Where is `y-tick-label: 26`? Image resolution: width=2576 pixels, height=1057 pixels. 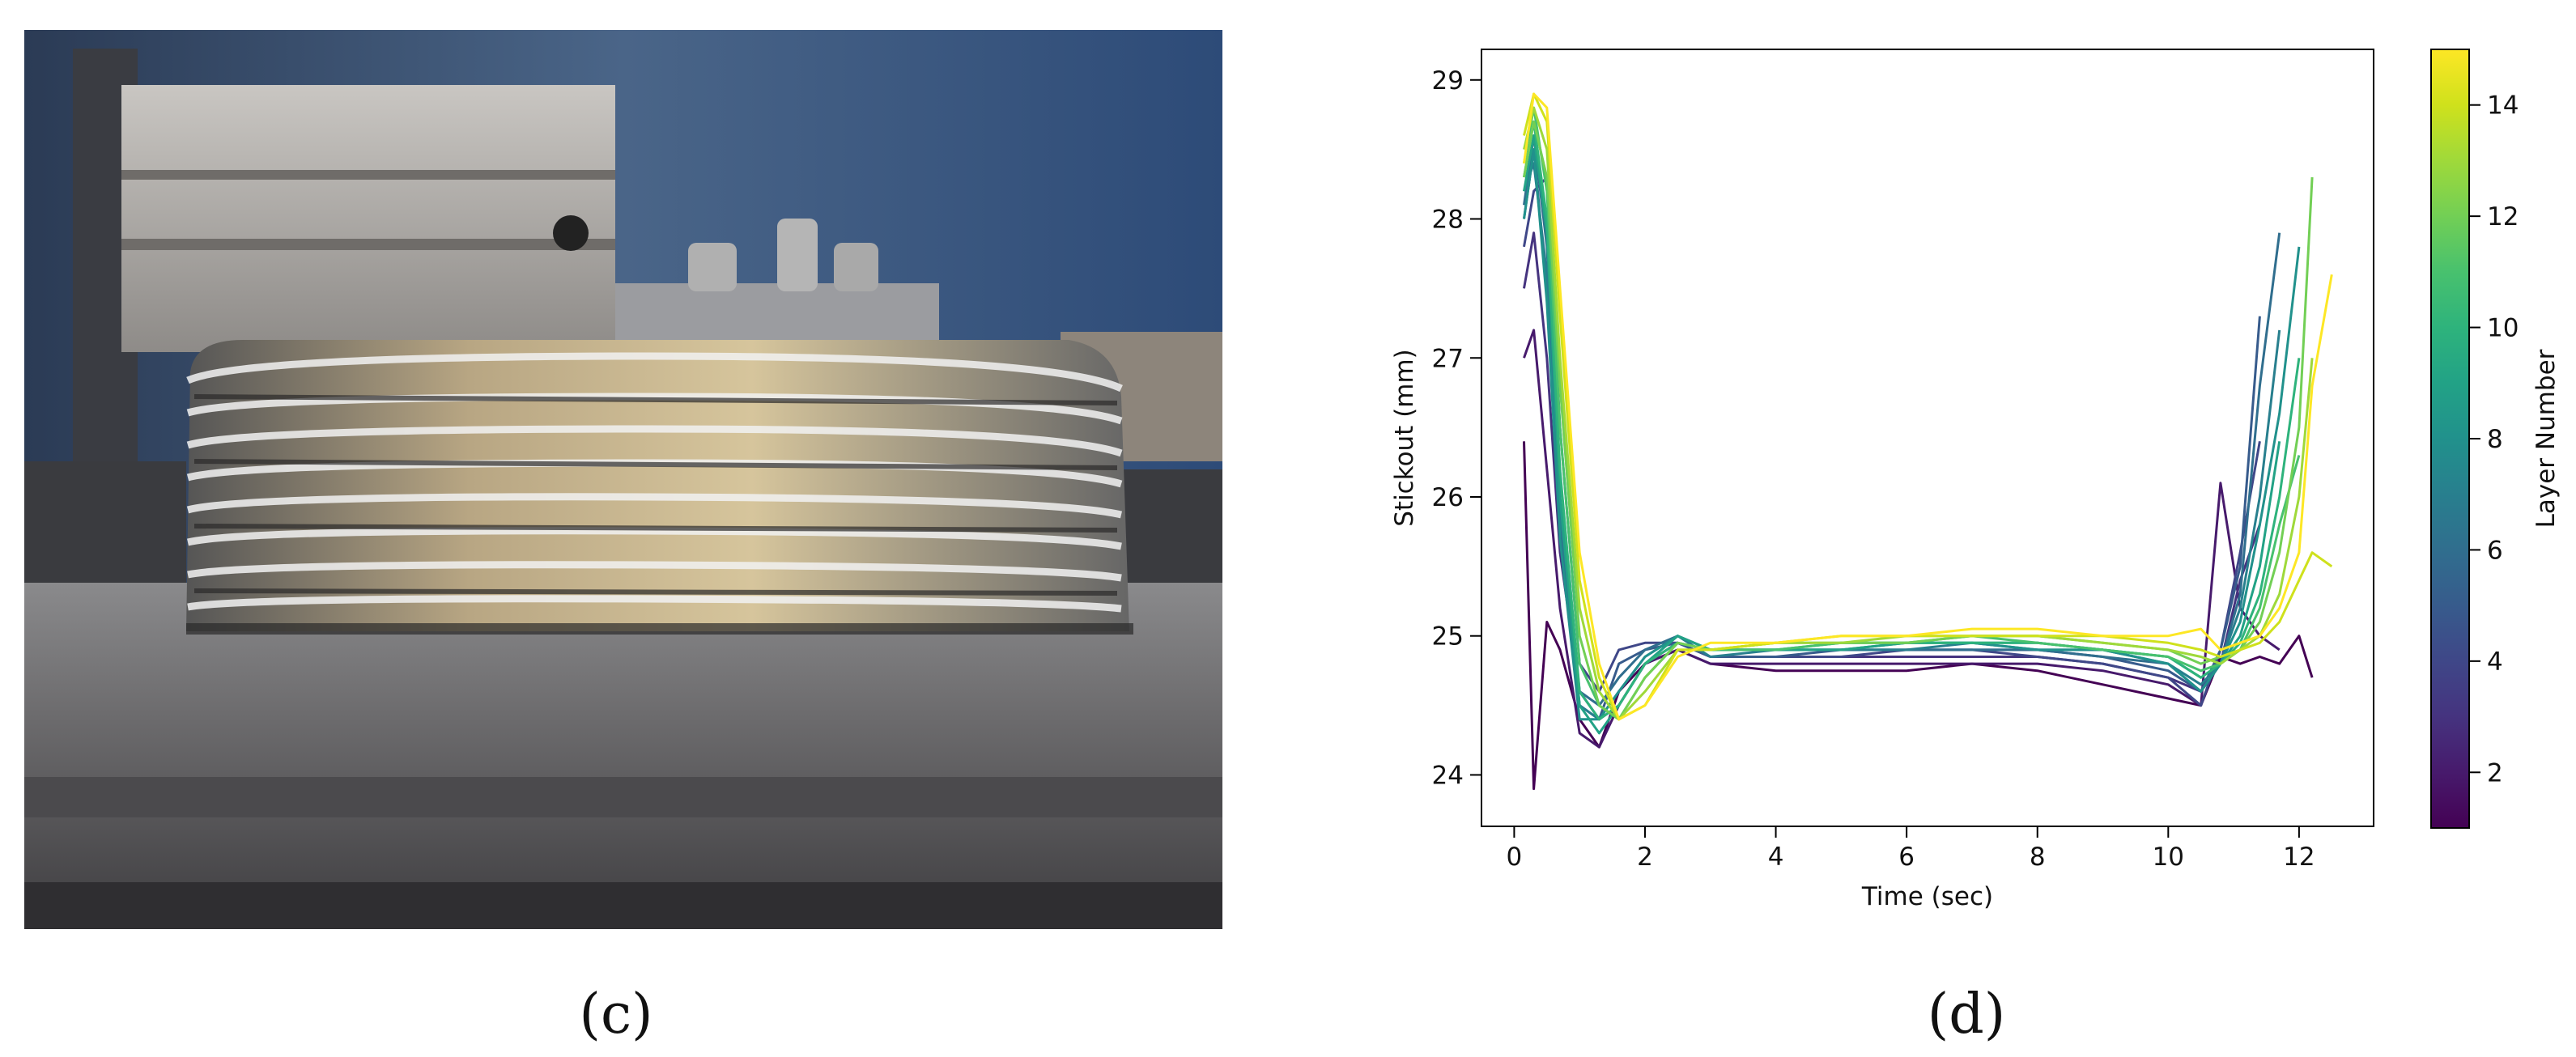
y-tick-label: 26 is located at coordinates (1448, 497).